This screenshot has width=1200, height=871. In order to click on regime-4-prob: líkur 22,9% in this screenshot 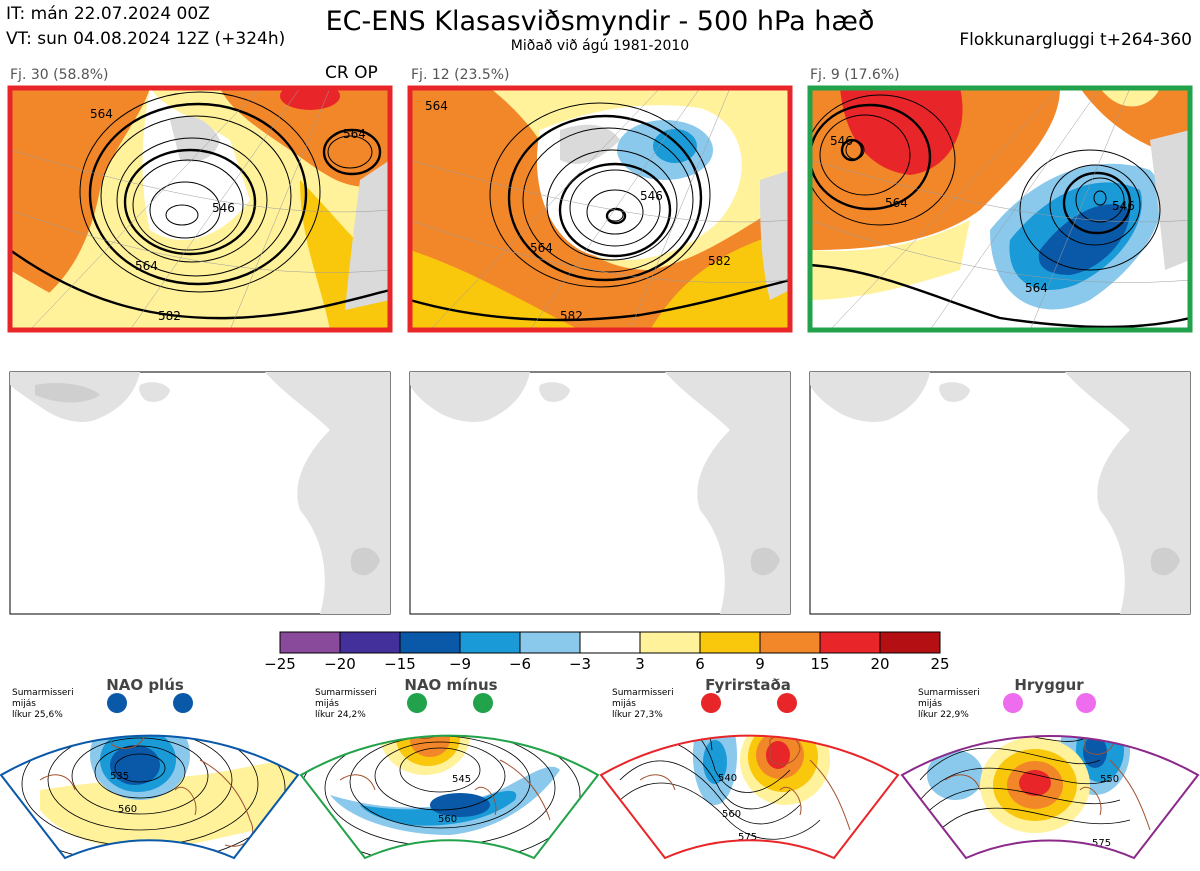, I will do `click(943, 715)`.